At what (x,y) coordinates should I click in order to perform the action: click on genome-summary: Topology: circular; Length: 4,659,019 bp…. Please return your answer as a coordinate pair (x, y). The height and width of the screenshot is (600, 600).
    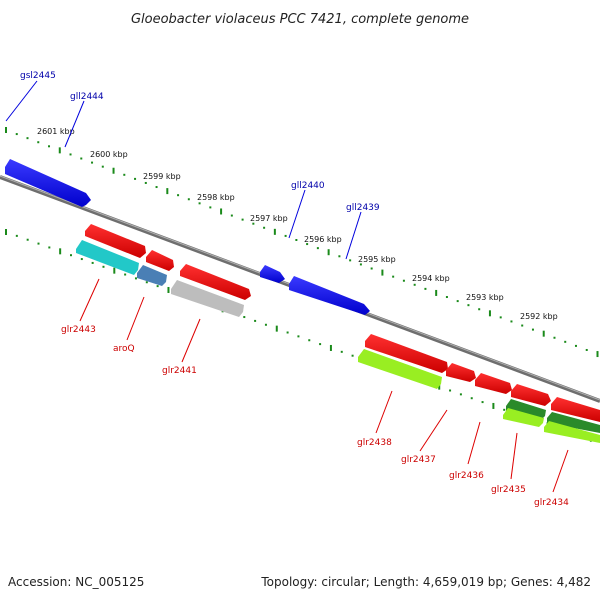
    Looking at the image, I should click on (425, 582).